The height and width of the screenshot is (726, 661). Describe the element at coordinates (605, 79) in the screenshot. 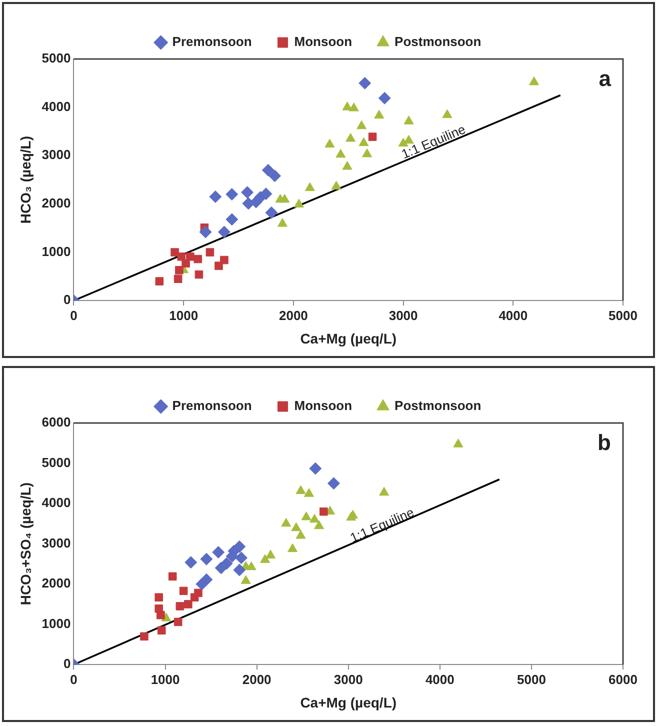

I see `annotation: a` at that location.